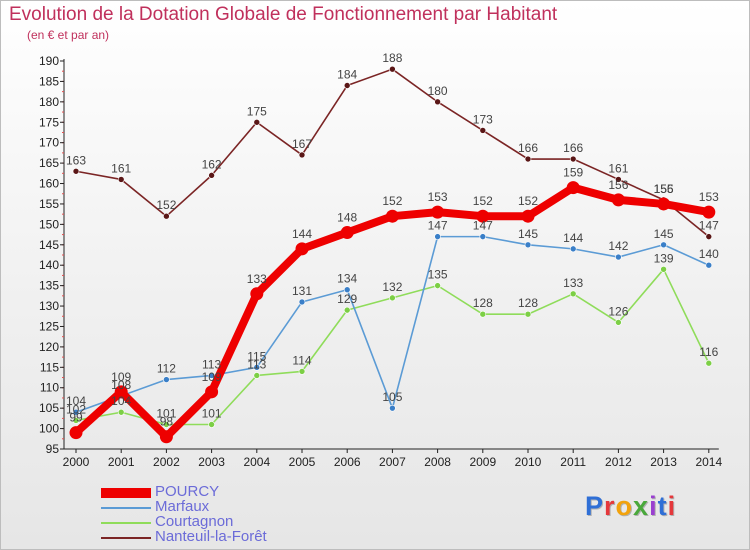  Describe the element at coordinates (392, 287) in the screenshot. I see `data-label-courtagnon: 132` at that location.